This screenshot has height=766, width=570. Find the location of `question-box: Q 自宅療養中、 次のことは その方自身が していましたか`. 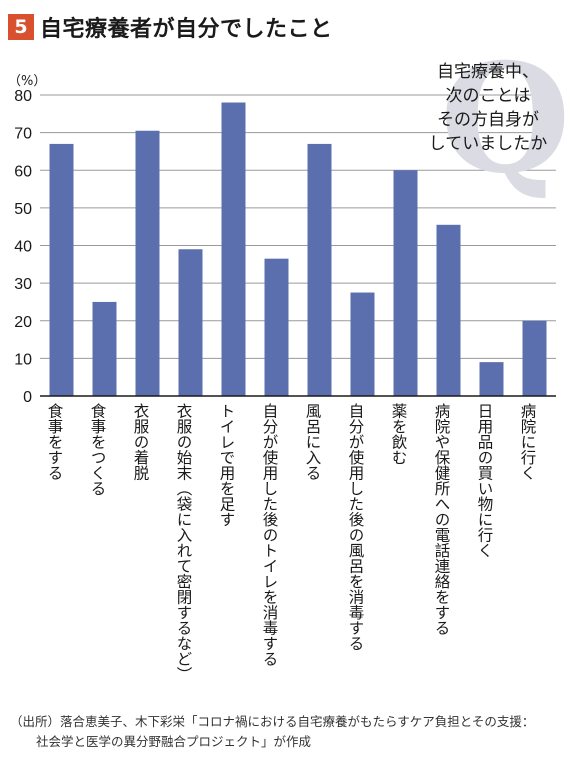

question-box: Q 自宅療養中、 次のことは その方自身が していましたか is located at coordinates (494, 119).